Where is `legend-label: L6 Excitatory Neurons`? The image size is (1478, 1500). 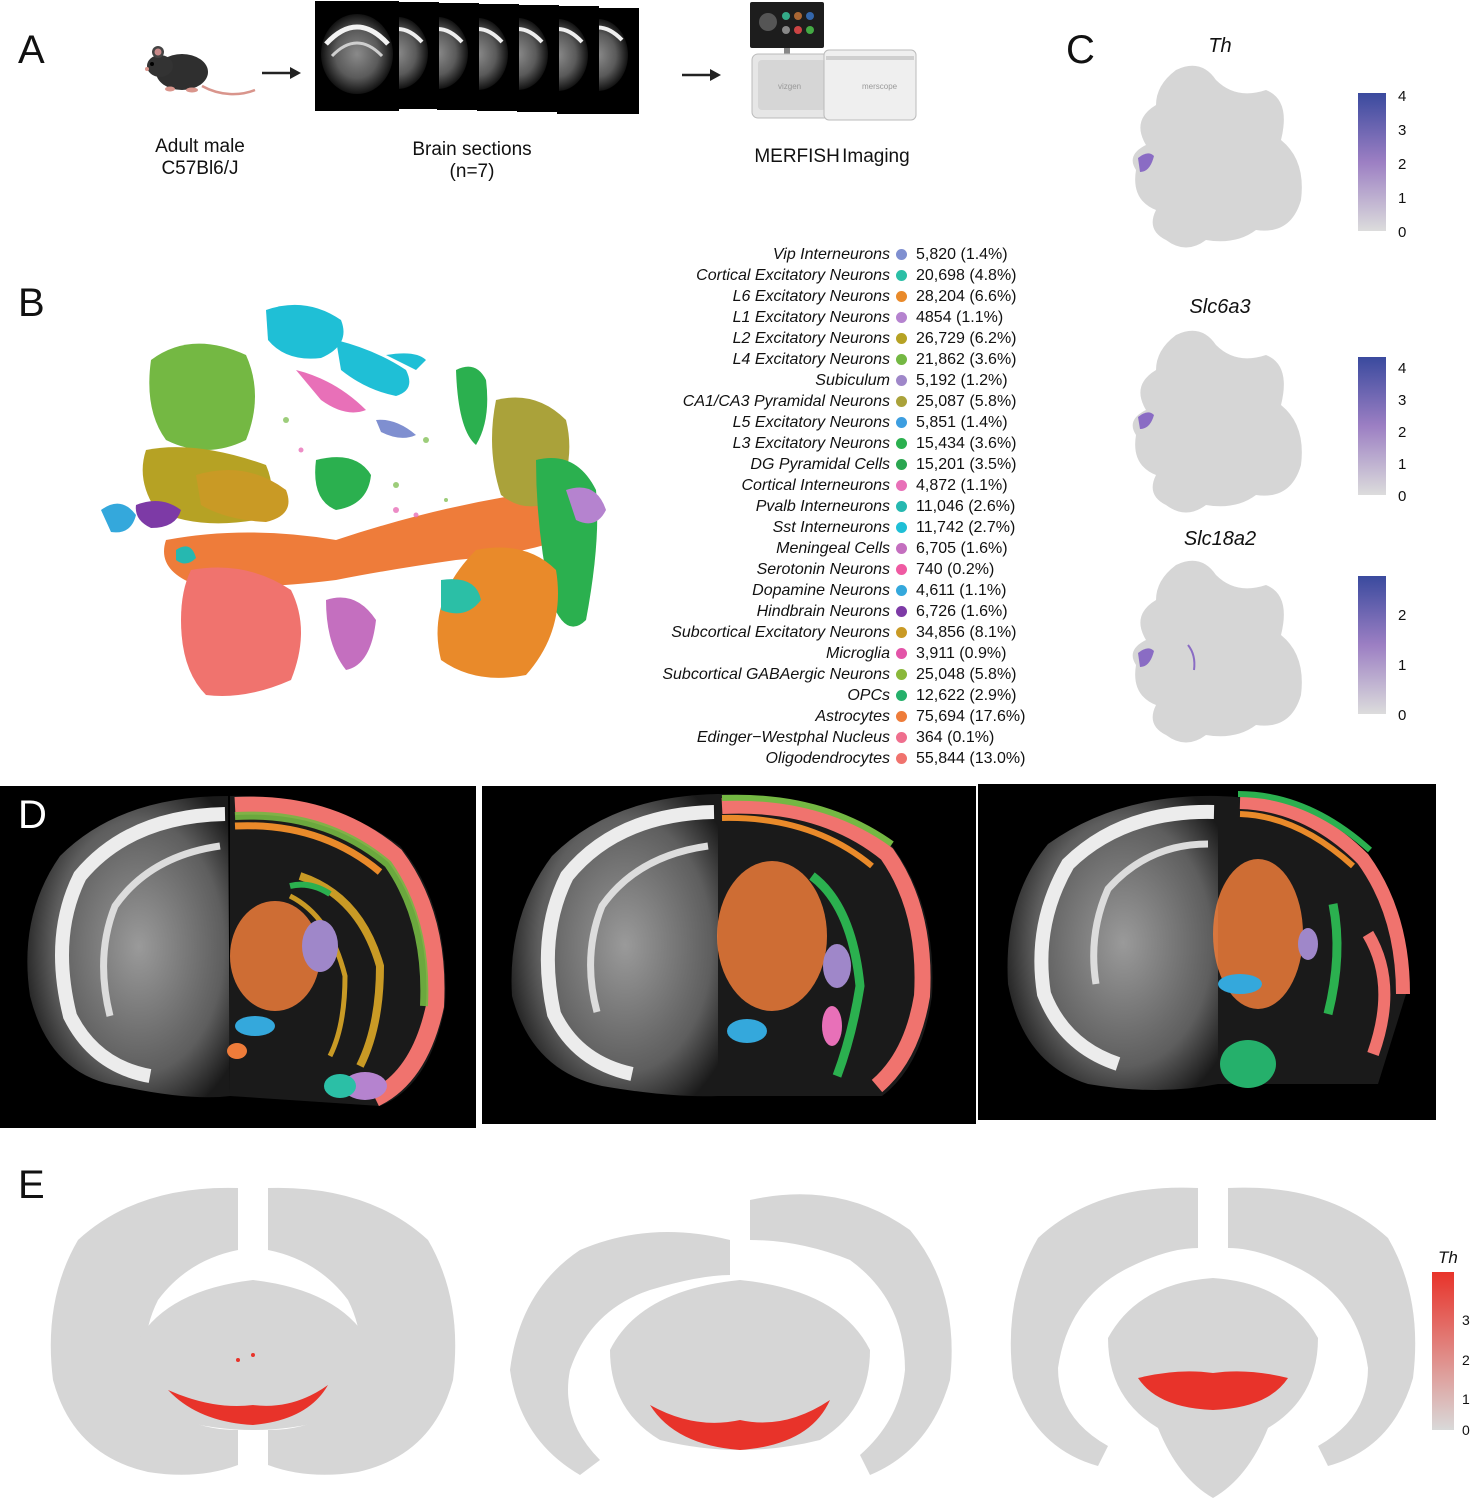
legend-label: L6 Excitatory Neurons is located at coordinates (811, 296).